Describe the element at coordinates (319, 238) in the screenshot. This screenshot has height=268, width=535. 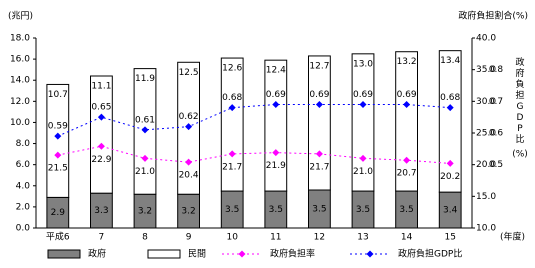
I see `x-tick-label: 12` at that location.